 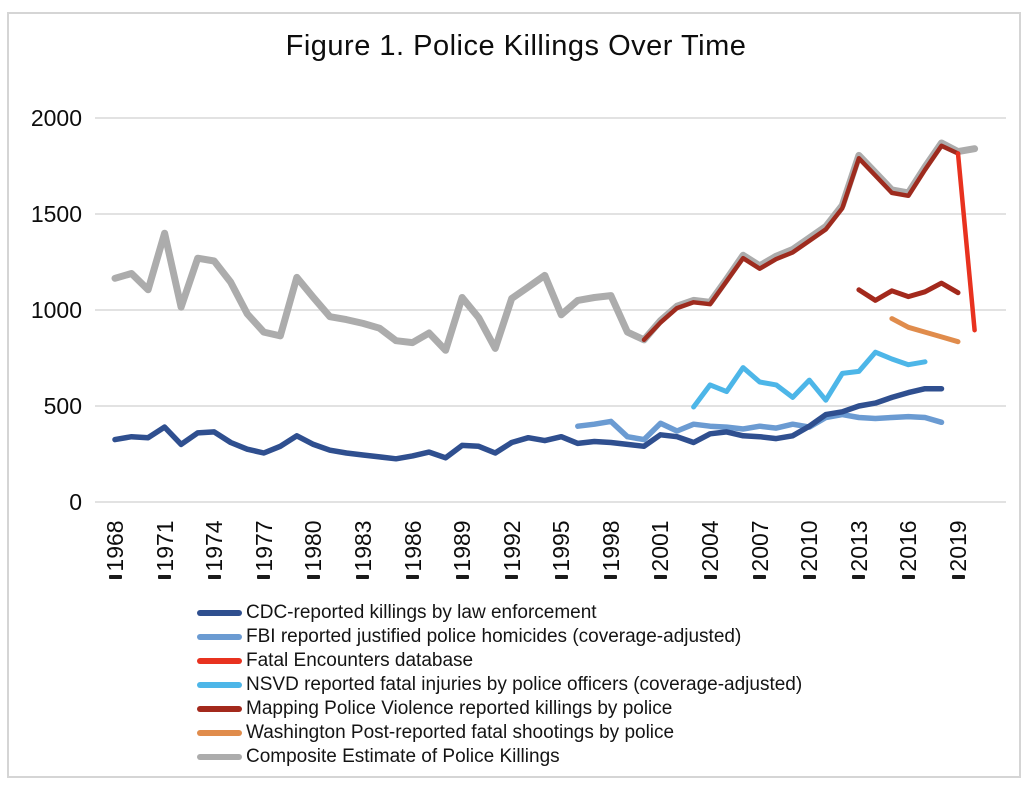 I want to click on legend-label: CDC-reported killings by law enforcement, so click(x=421, y=612).